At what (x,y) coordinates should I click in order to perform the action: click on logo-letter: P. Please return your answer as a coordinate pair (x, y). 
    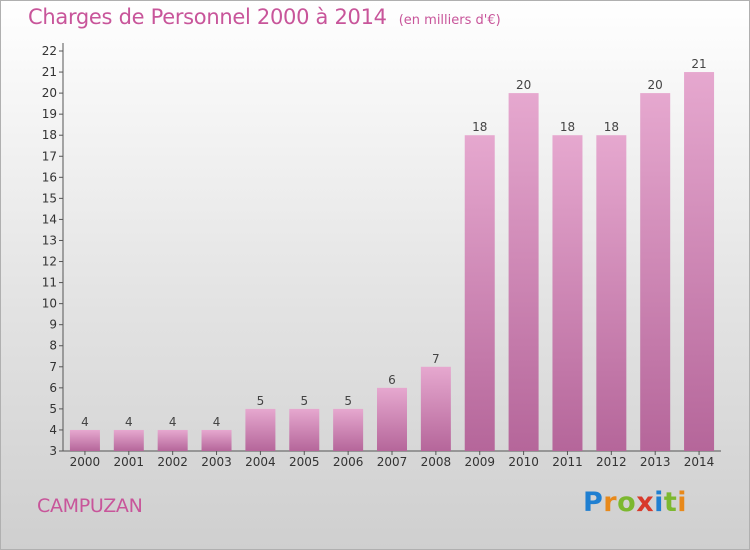
    Looking at the image, I should click on (593, 502).